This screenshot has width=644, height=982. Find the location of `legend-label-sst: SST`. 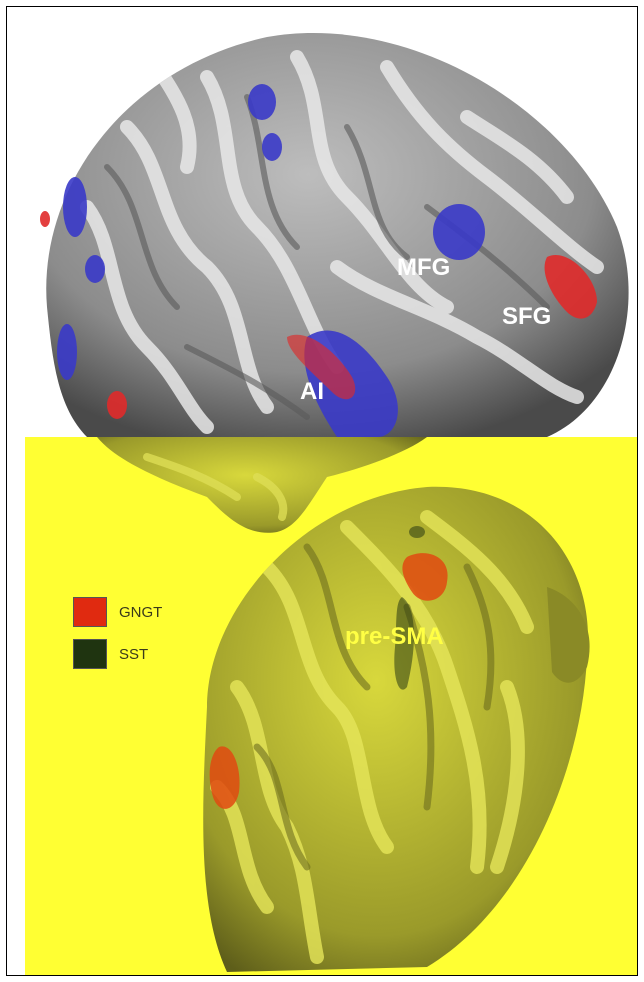

legend-label-sst: SST is located at coordinates (134, 654).